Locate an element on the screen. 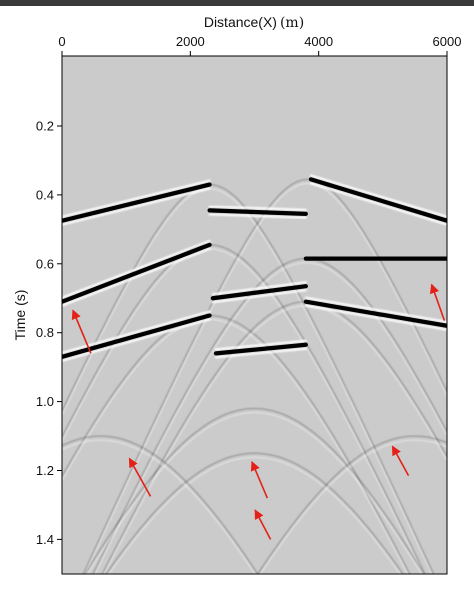 The width and height of the screenshot is (474, 600). x-tick-label: 2000 is located at coordinates (190, 41).